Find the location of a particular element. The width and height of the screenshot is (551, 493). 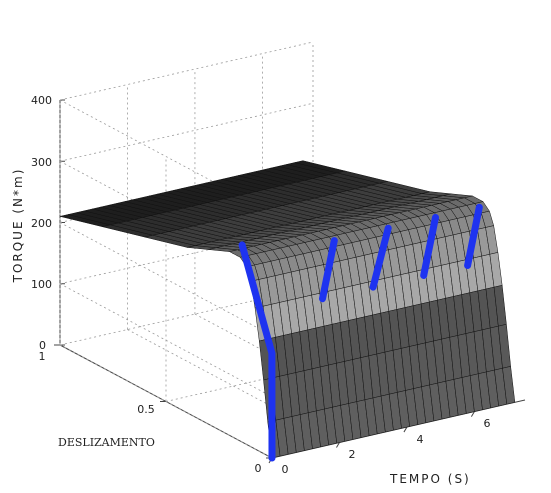

z-tick-label: 100 is located at coordinates (41, 284).